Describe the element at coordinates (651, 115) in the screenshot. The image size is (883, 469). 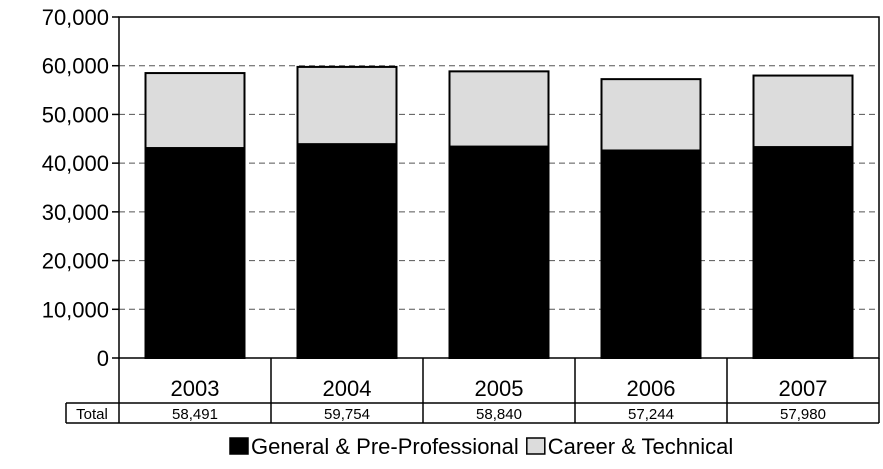
I see `bar-career-2006` at that location.